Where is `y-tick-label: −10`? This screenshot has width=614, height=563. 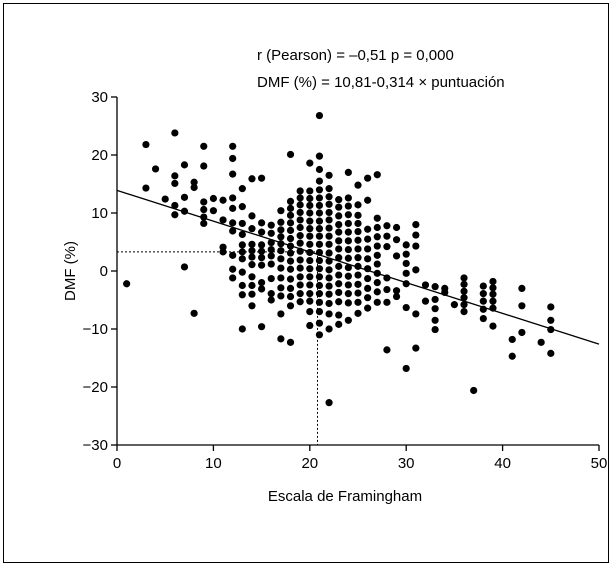
y-tick-label: −10 is located at coordinates (95, 329).